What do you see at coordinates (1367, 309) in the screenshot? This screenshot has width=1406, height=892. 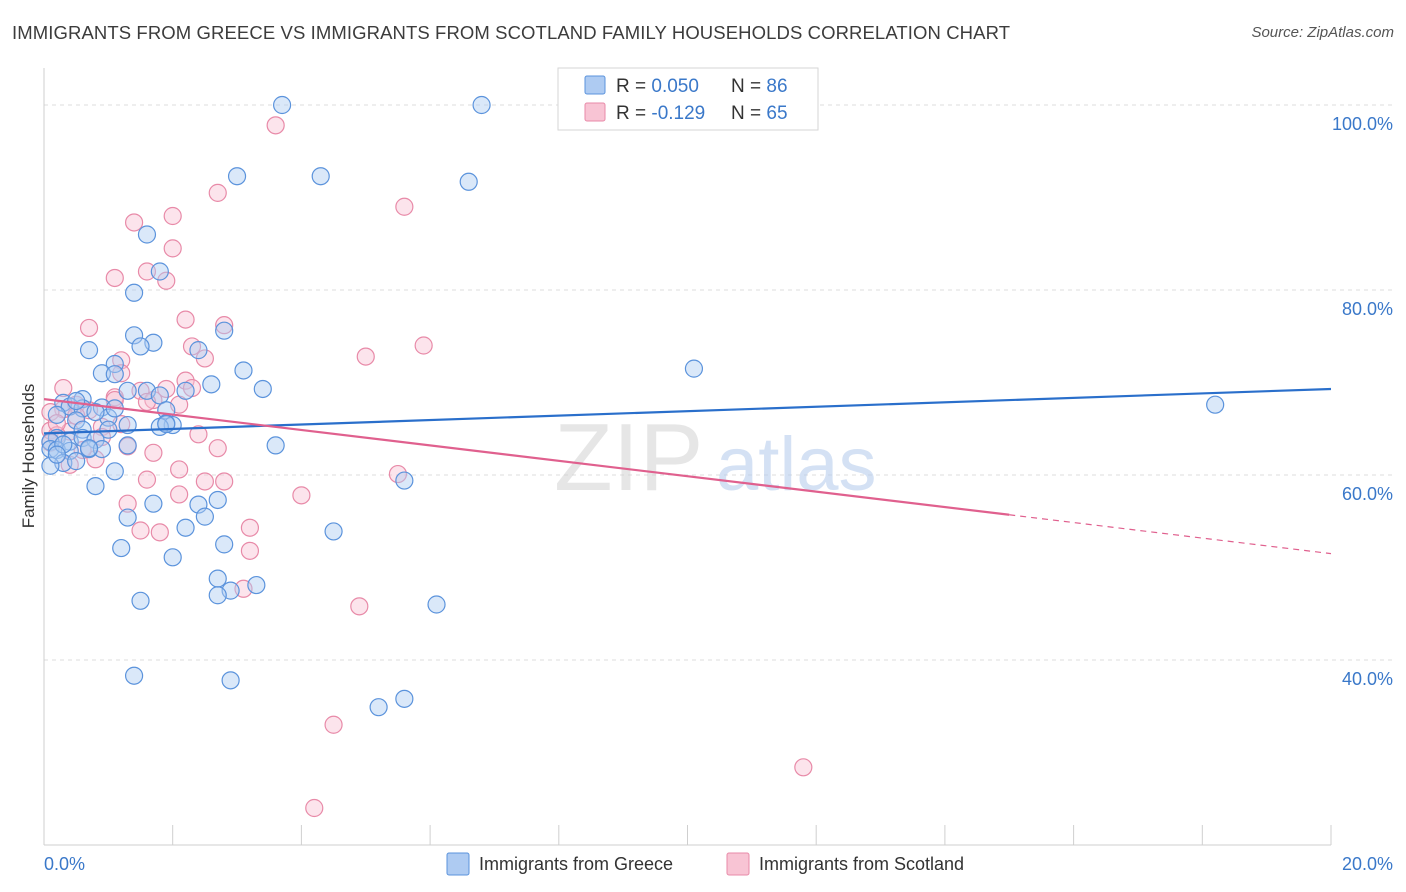 I see `y-tick-label: 80.0%` at bounding box center [1367, 309].